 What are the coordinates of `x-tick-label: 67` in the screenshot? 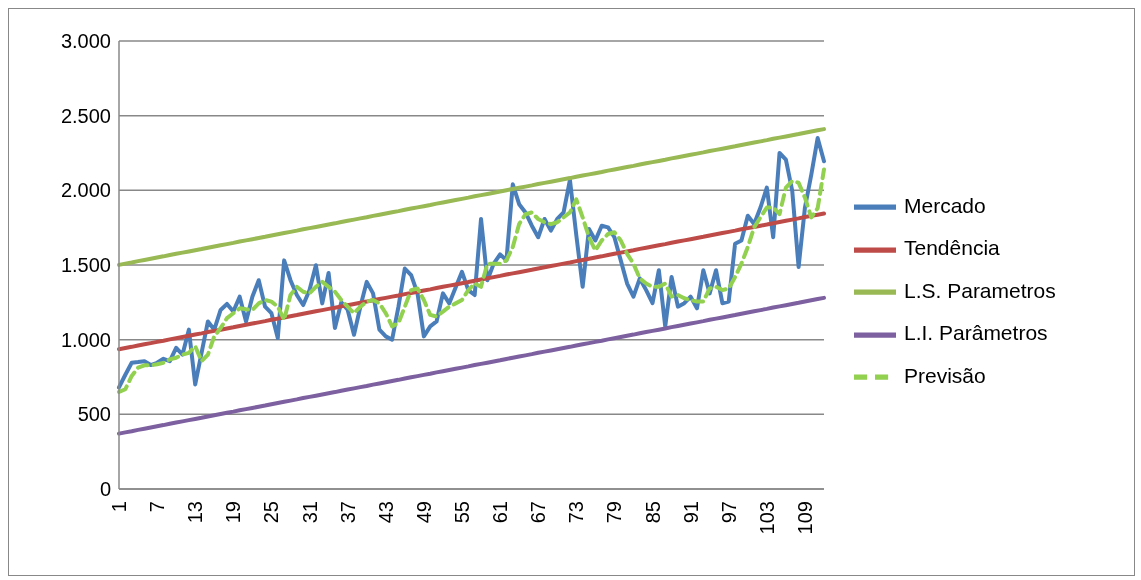 It's located at (538, 512).